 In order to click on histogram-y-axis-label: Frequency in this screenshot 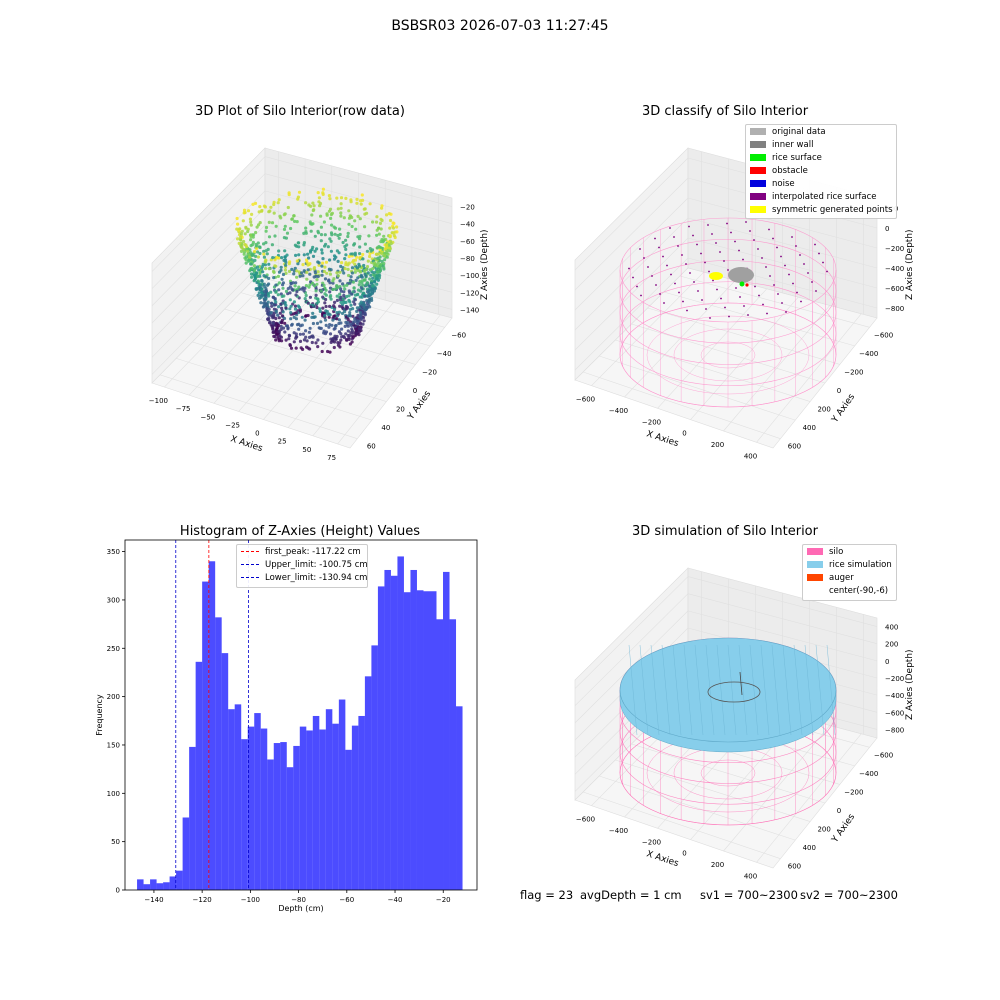, I will do `click(99, 715)`.